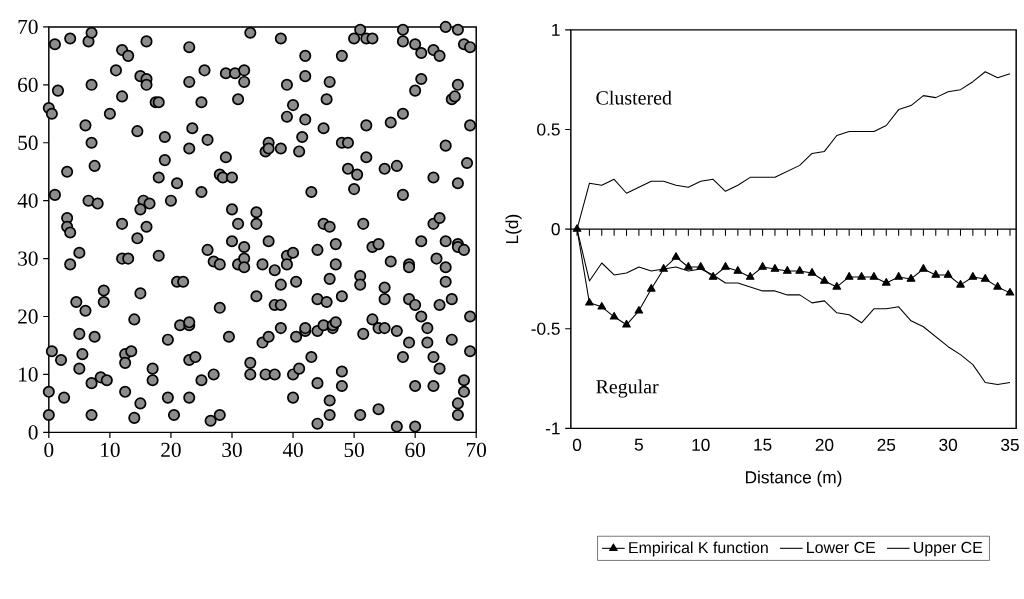 This screenshot has height=599, width=1024. I want to click on x-tick-label: 60, so click(415, 450).